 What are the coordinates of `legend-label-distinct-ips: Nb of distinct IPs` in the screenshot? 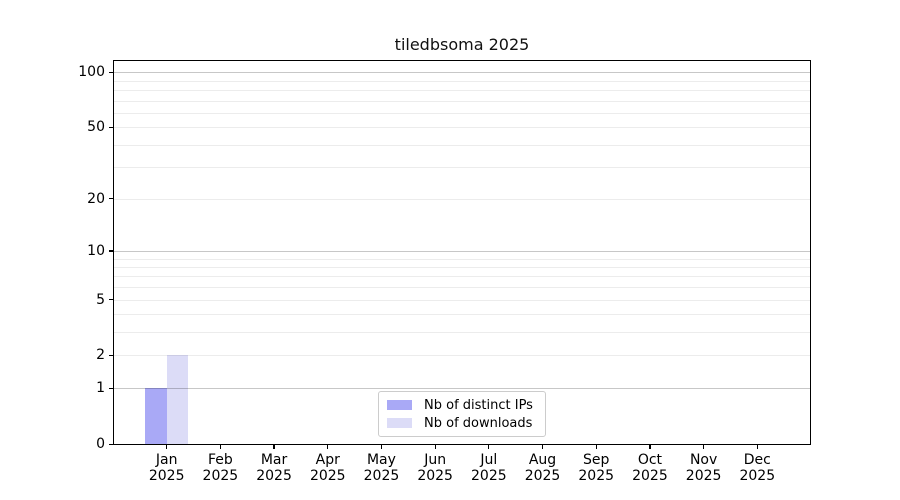 It's located at (478, 405).